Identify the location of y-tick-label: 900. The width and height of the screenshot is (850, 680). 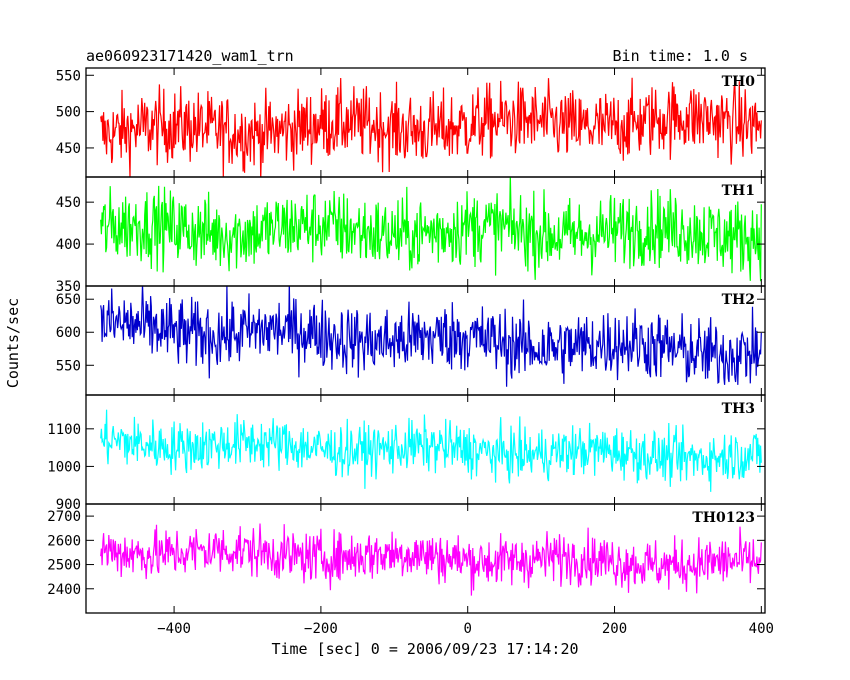
(68, 505).